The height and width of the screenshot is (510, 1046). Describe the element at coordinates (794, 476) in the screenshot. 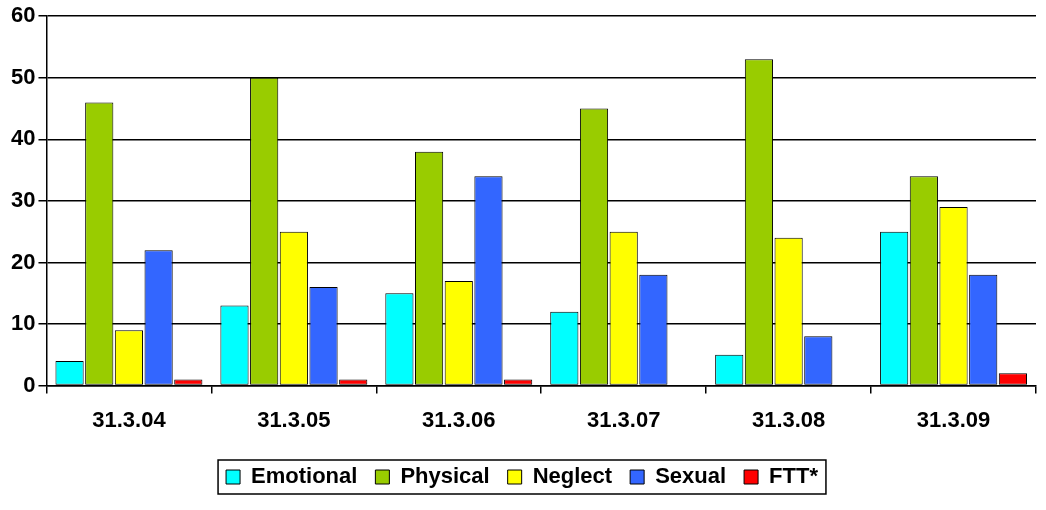

I see `legend-label: FTT*` at that location.